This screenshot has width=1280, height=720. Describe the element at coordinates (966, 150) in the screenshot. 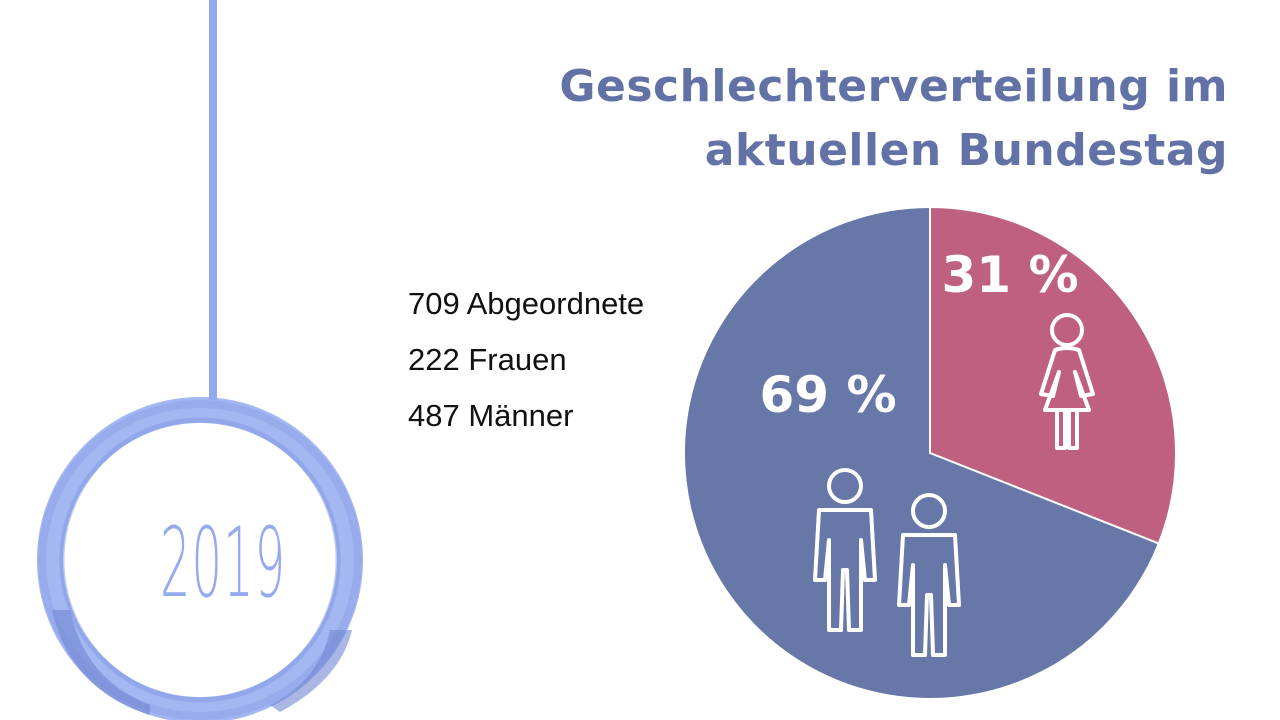

I see `chart-title-line-2: aktuellen Bundestag` at that location.